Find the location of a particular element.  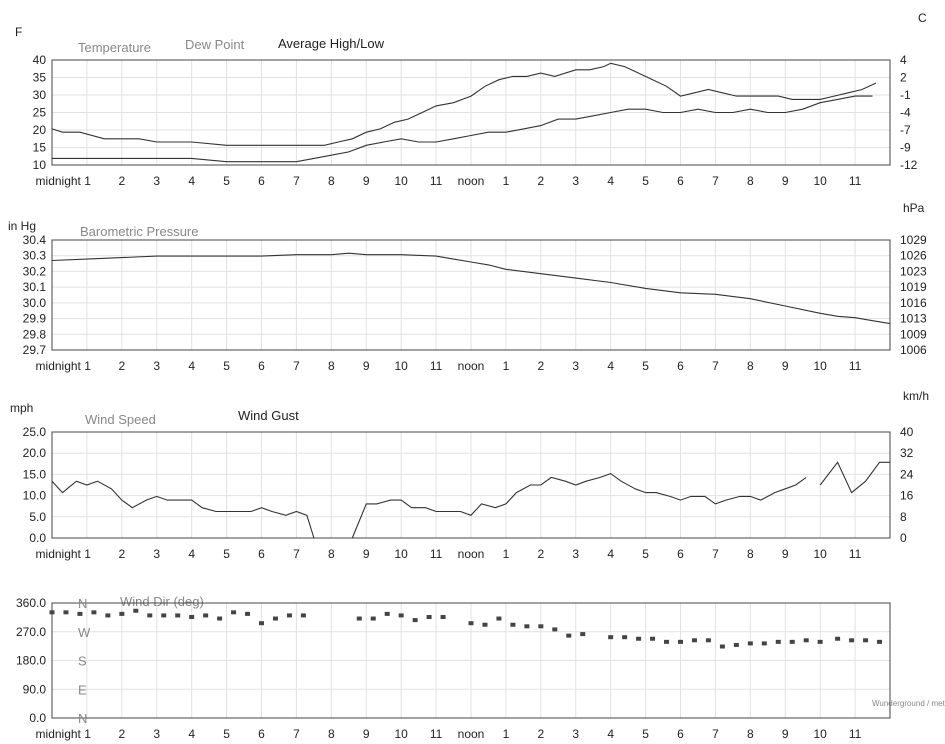

y-tick-label-right: 2 is located at coordinates (903, 78).